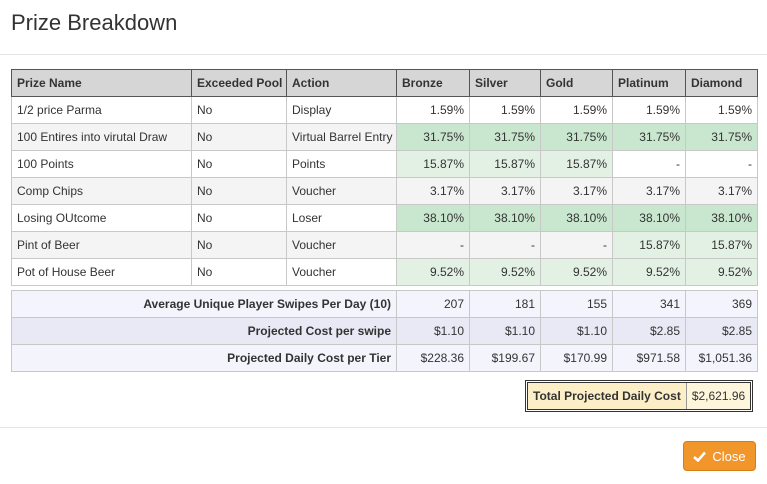  Describe the element at coordinates (384, 164) in the screenshot. I see `table-row: 100 Points No Points 15.87% 15.87% 15.87% - -` at that location.